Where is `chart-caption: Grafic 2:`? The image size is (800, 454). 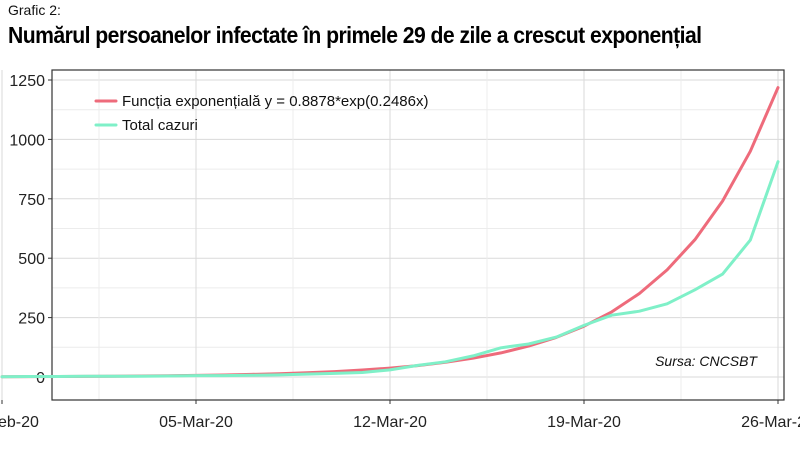 chart-caption: Grafic 2: is located at coordinates (34, 10).